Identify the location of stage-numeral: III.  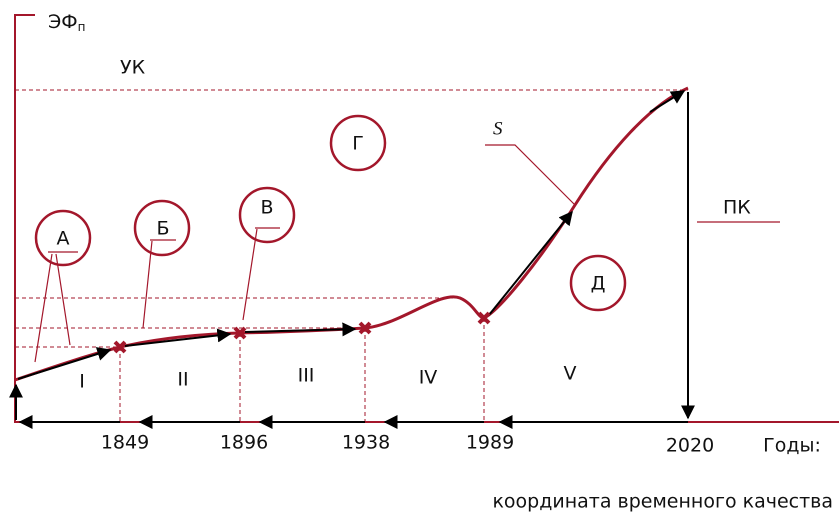
(306, 376).